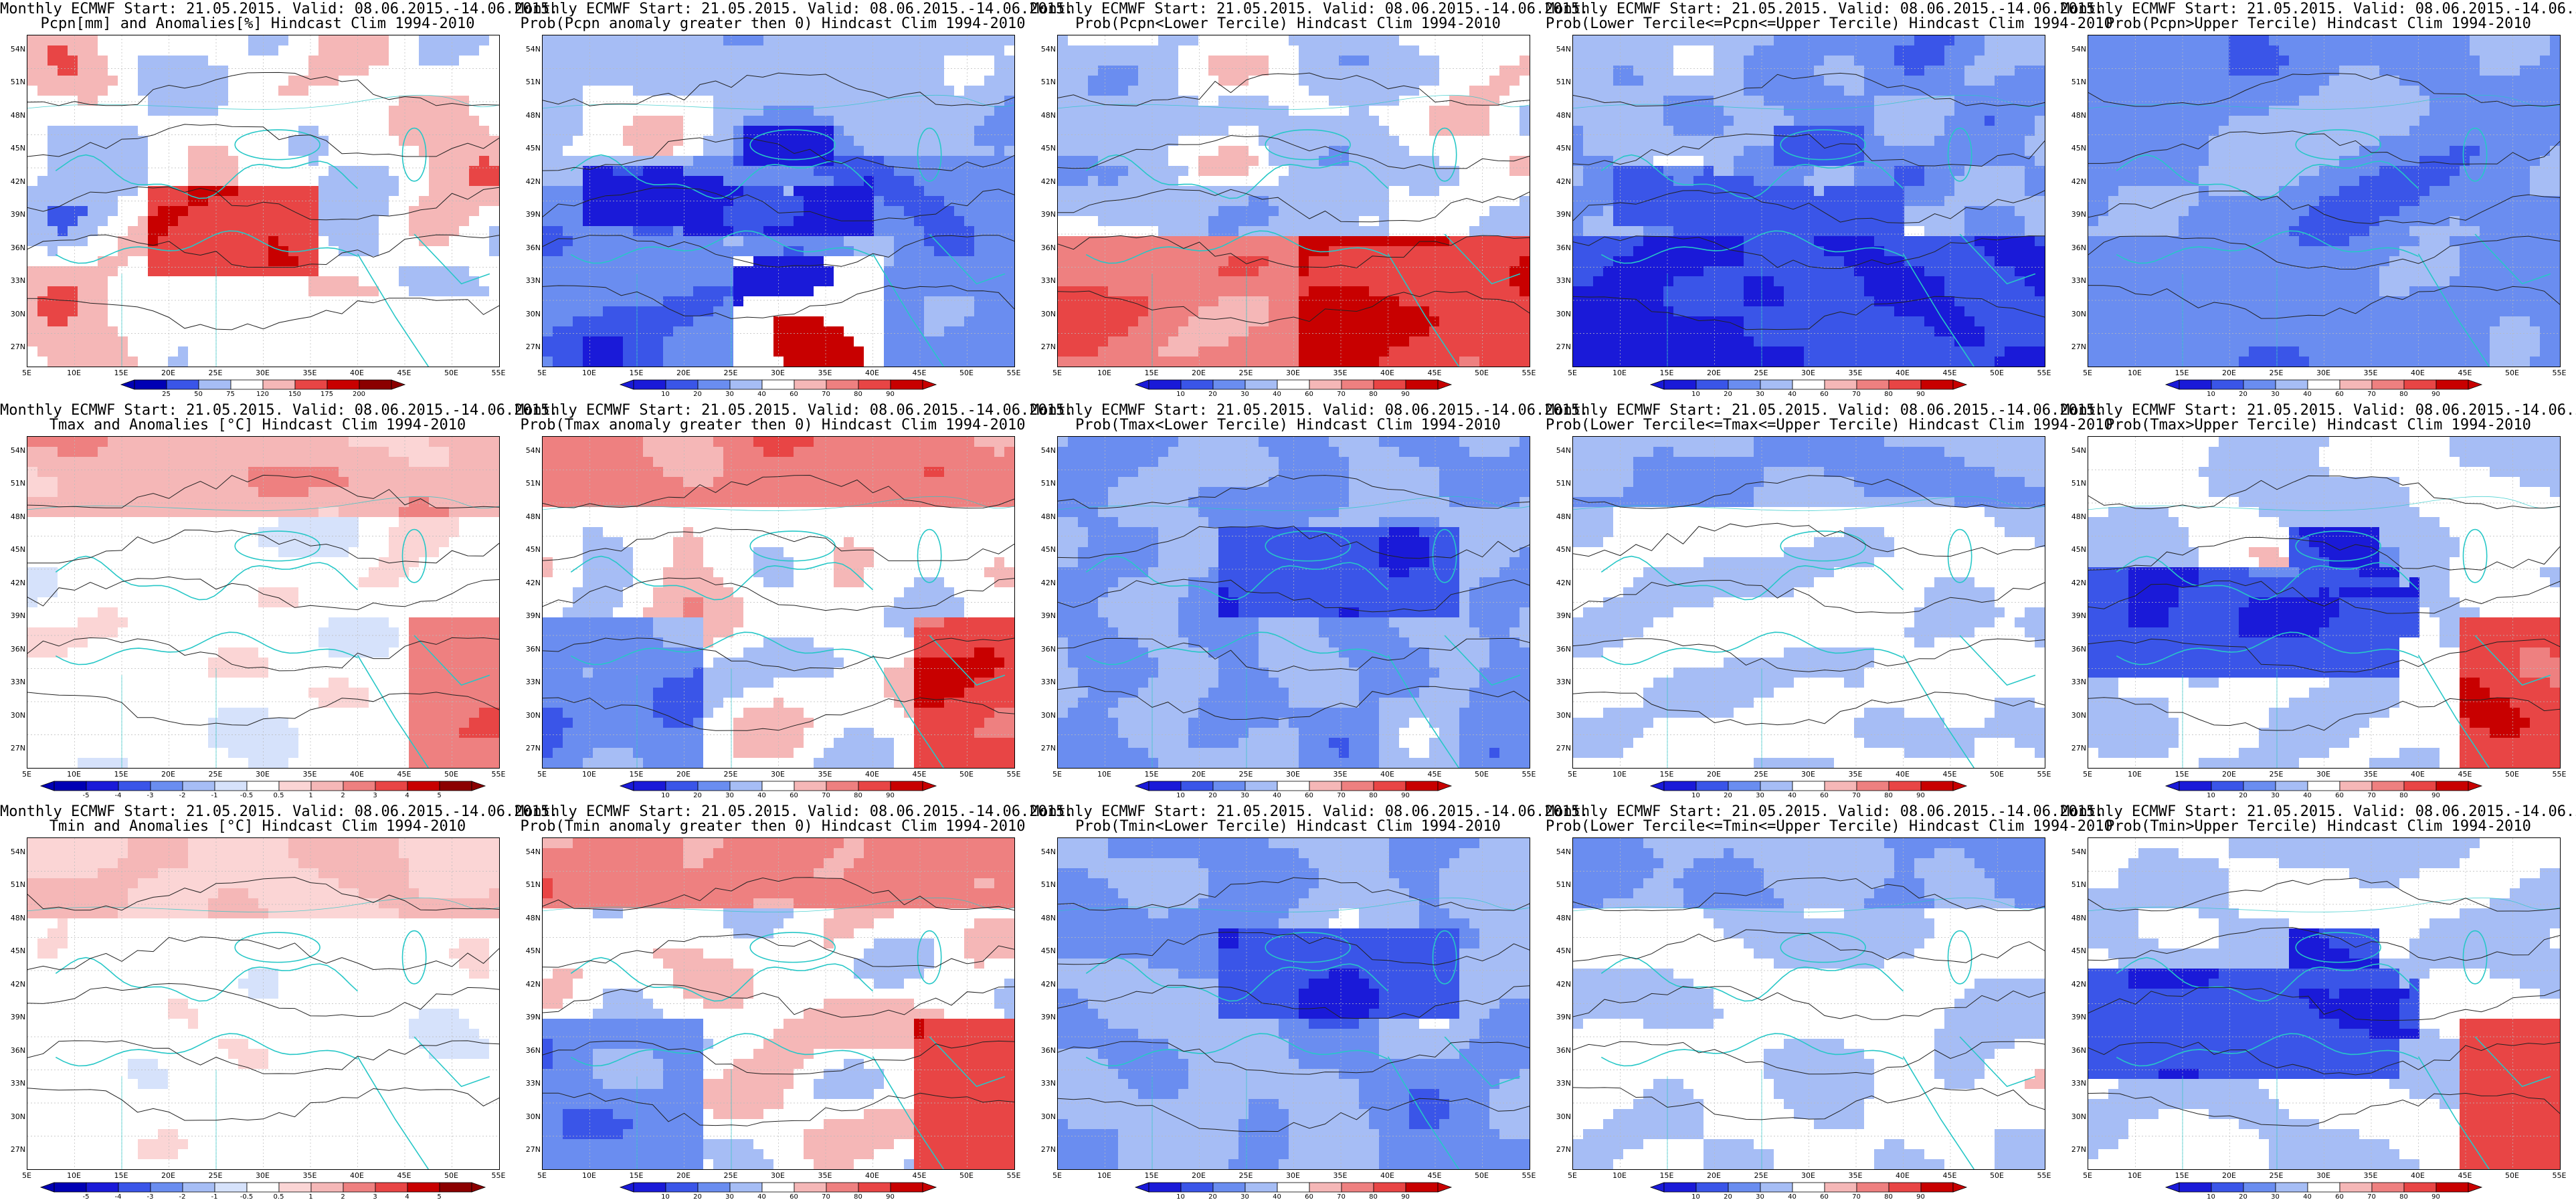 This screenshot has height=1204, width=2576. I want to click on map-frame, so click(778, 602).